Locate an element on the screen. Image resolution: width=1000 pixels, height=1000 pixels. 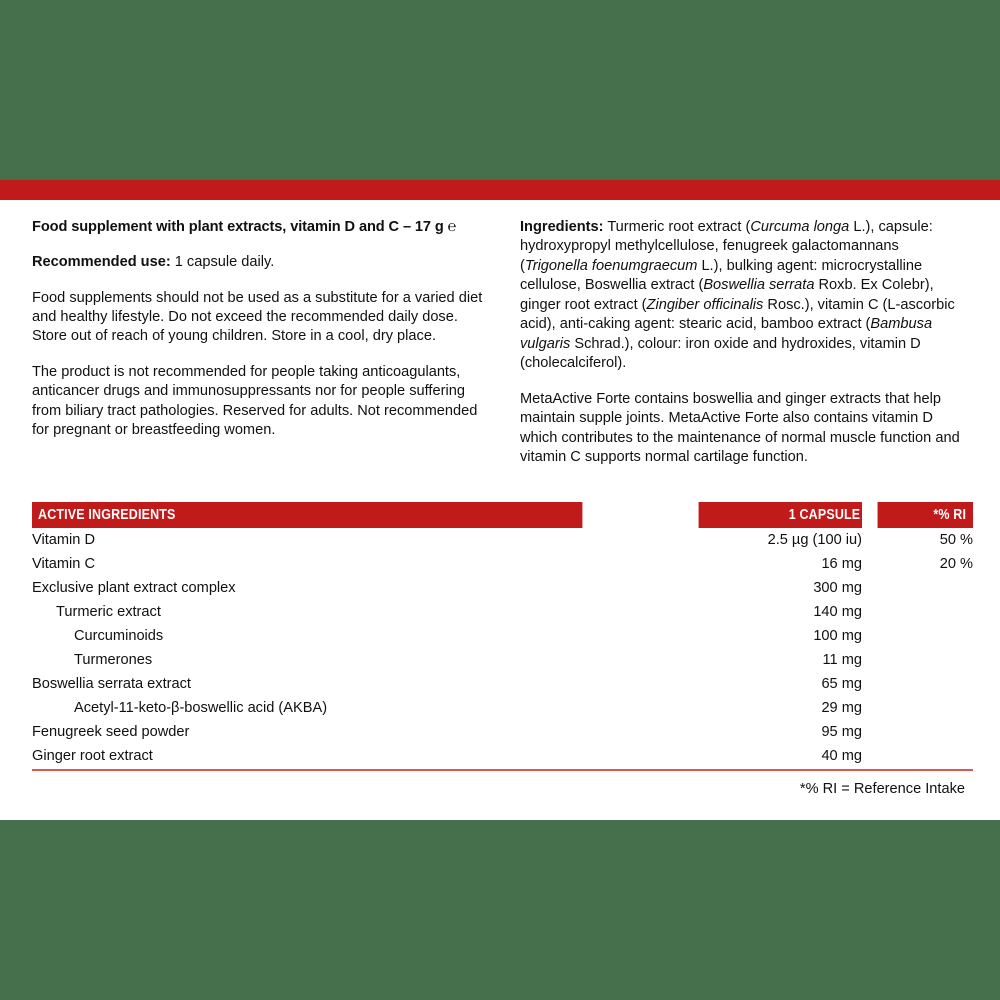
top-red-accent-band is located at coordinates (500, 190).